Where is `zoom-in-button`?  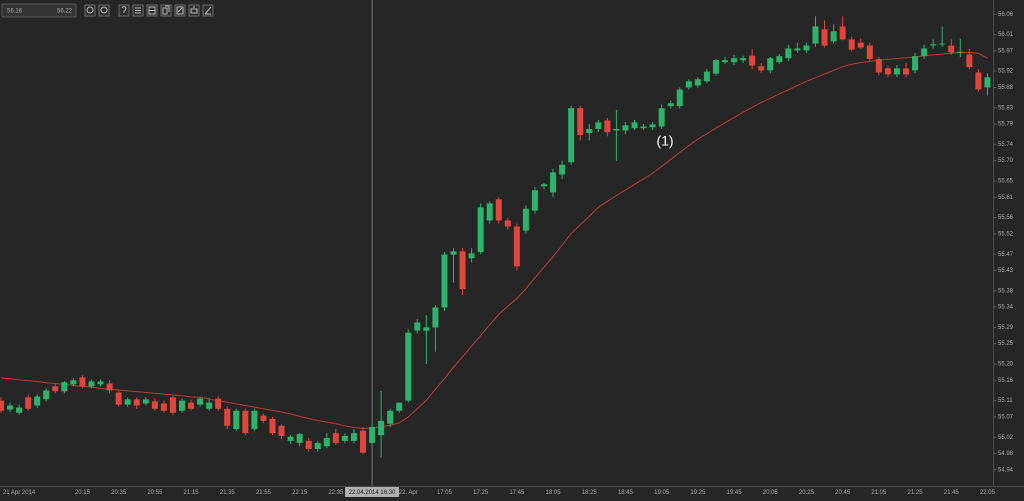
zoom-in-button is located at coordinates (90, 10).